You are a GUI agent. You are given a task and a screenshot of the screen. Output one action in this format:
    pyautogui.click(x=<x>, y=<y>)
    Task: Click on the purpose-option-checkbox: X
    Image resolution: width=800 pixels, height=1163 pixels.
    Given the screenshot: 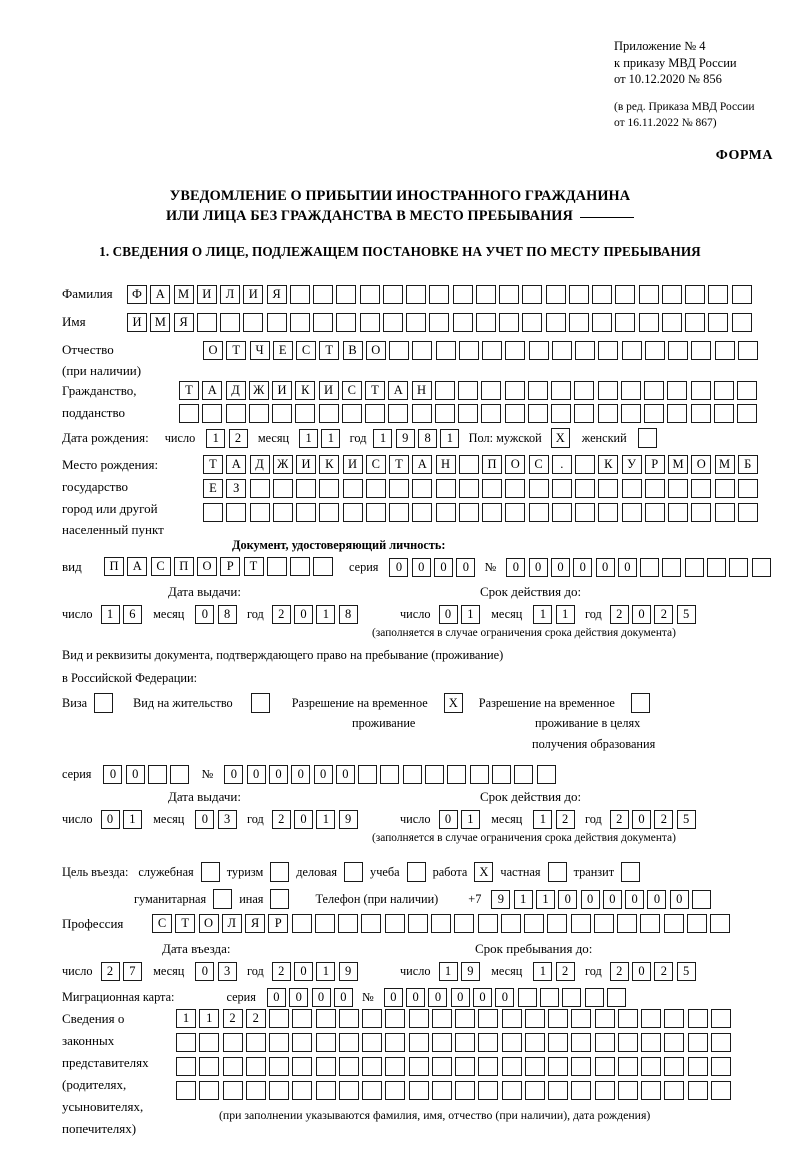 What is the action you would take?
    pyautogui.click(x=484, y=872)
    